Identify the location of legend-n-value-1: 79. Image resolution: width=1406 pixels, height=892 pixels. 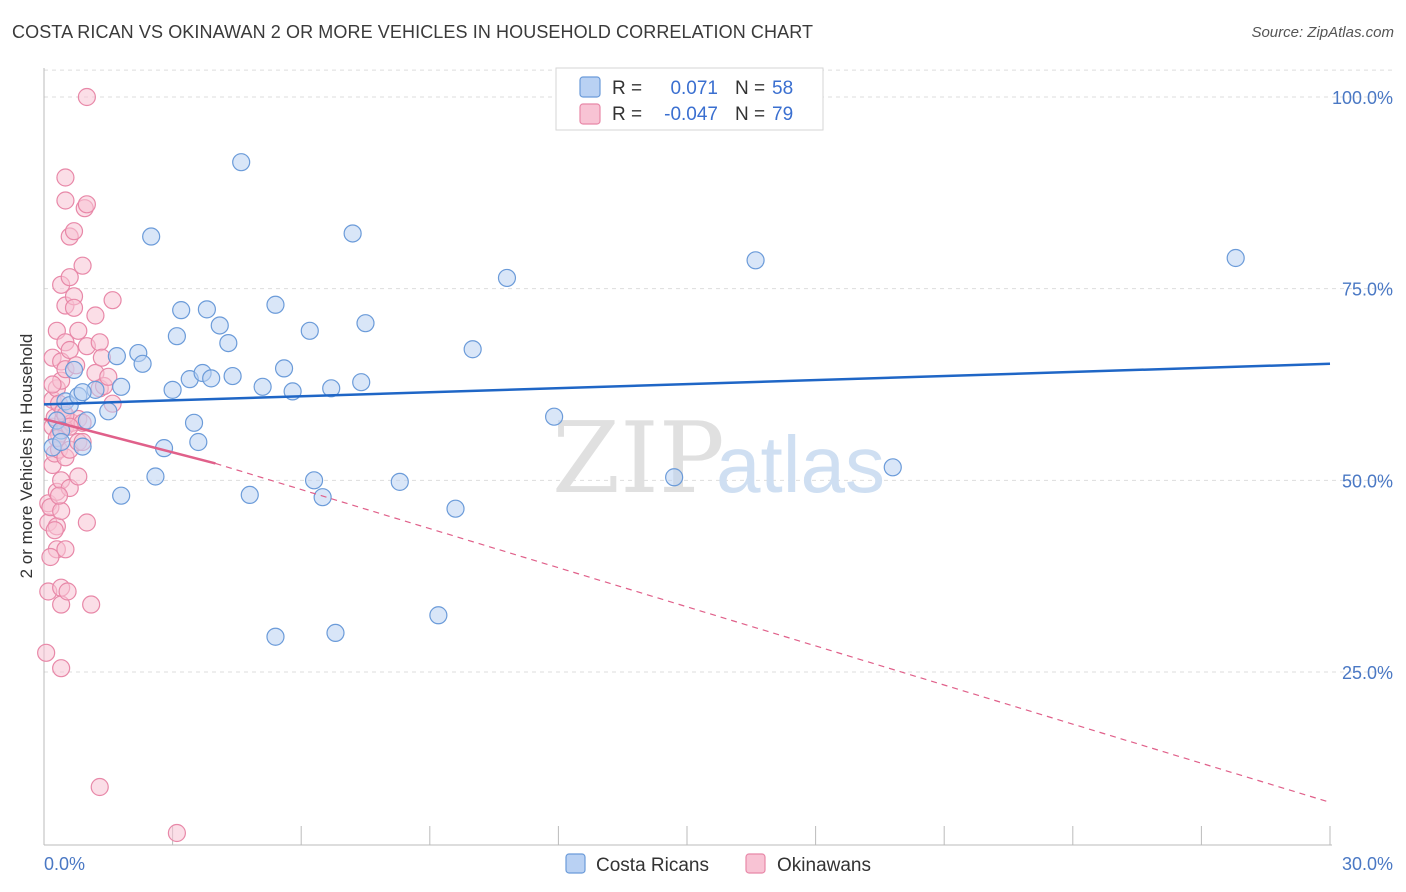
(782, 114).